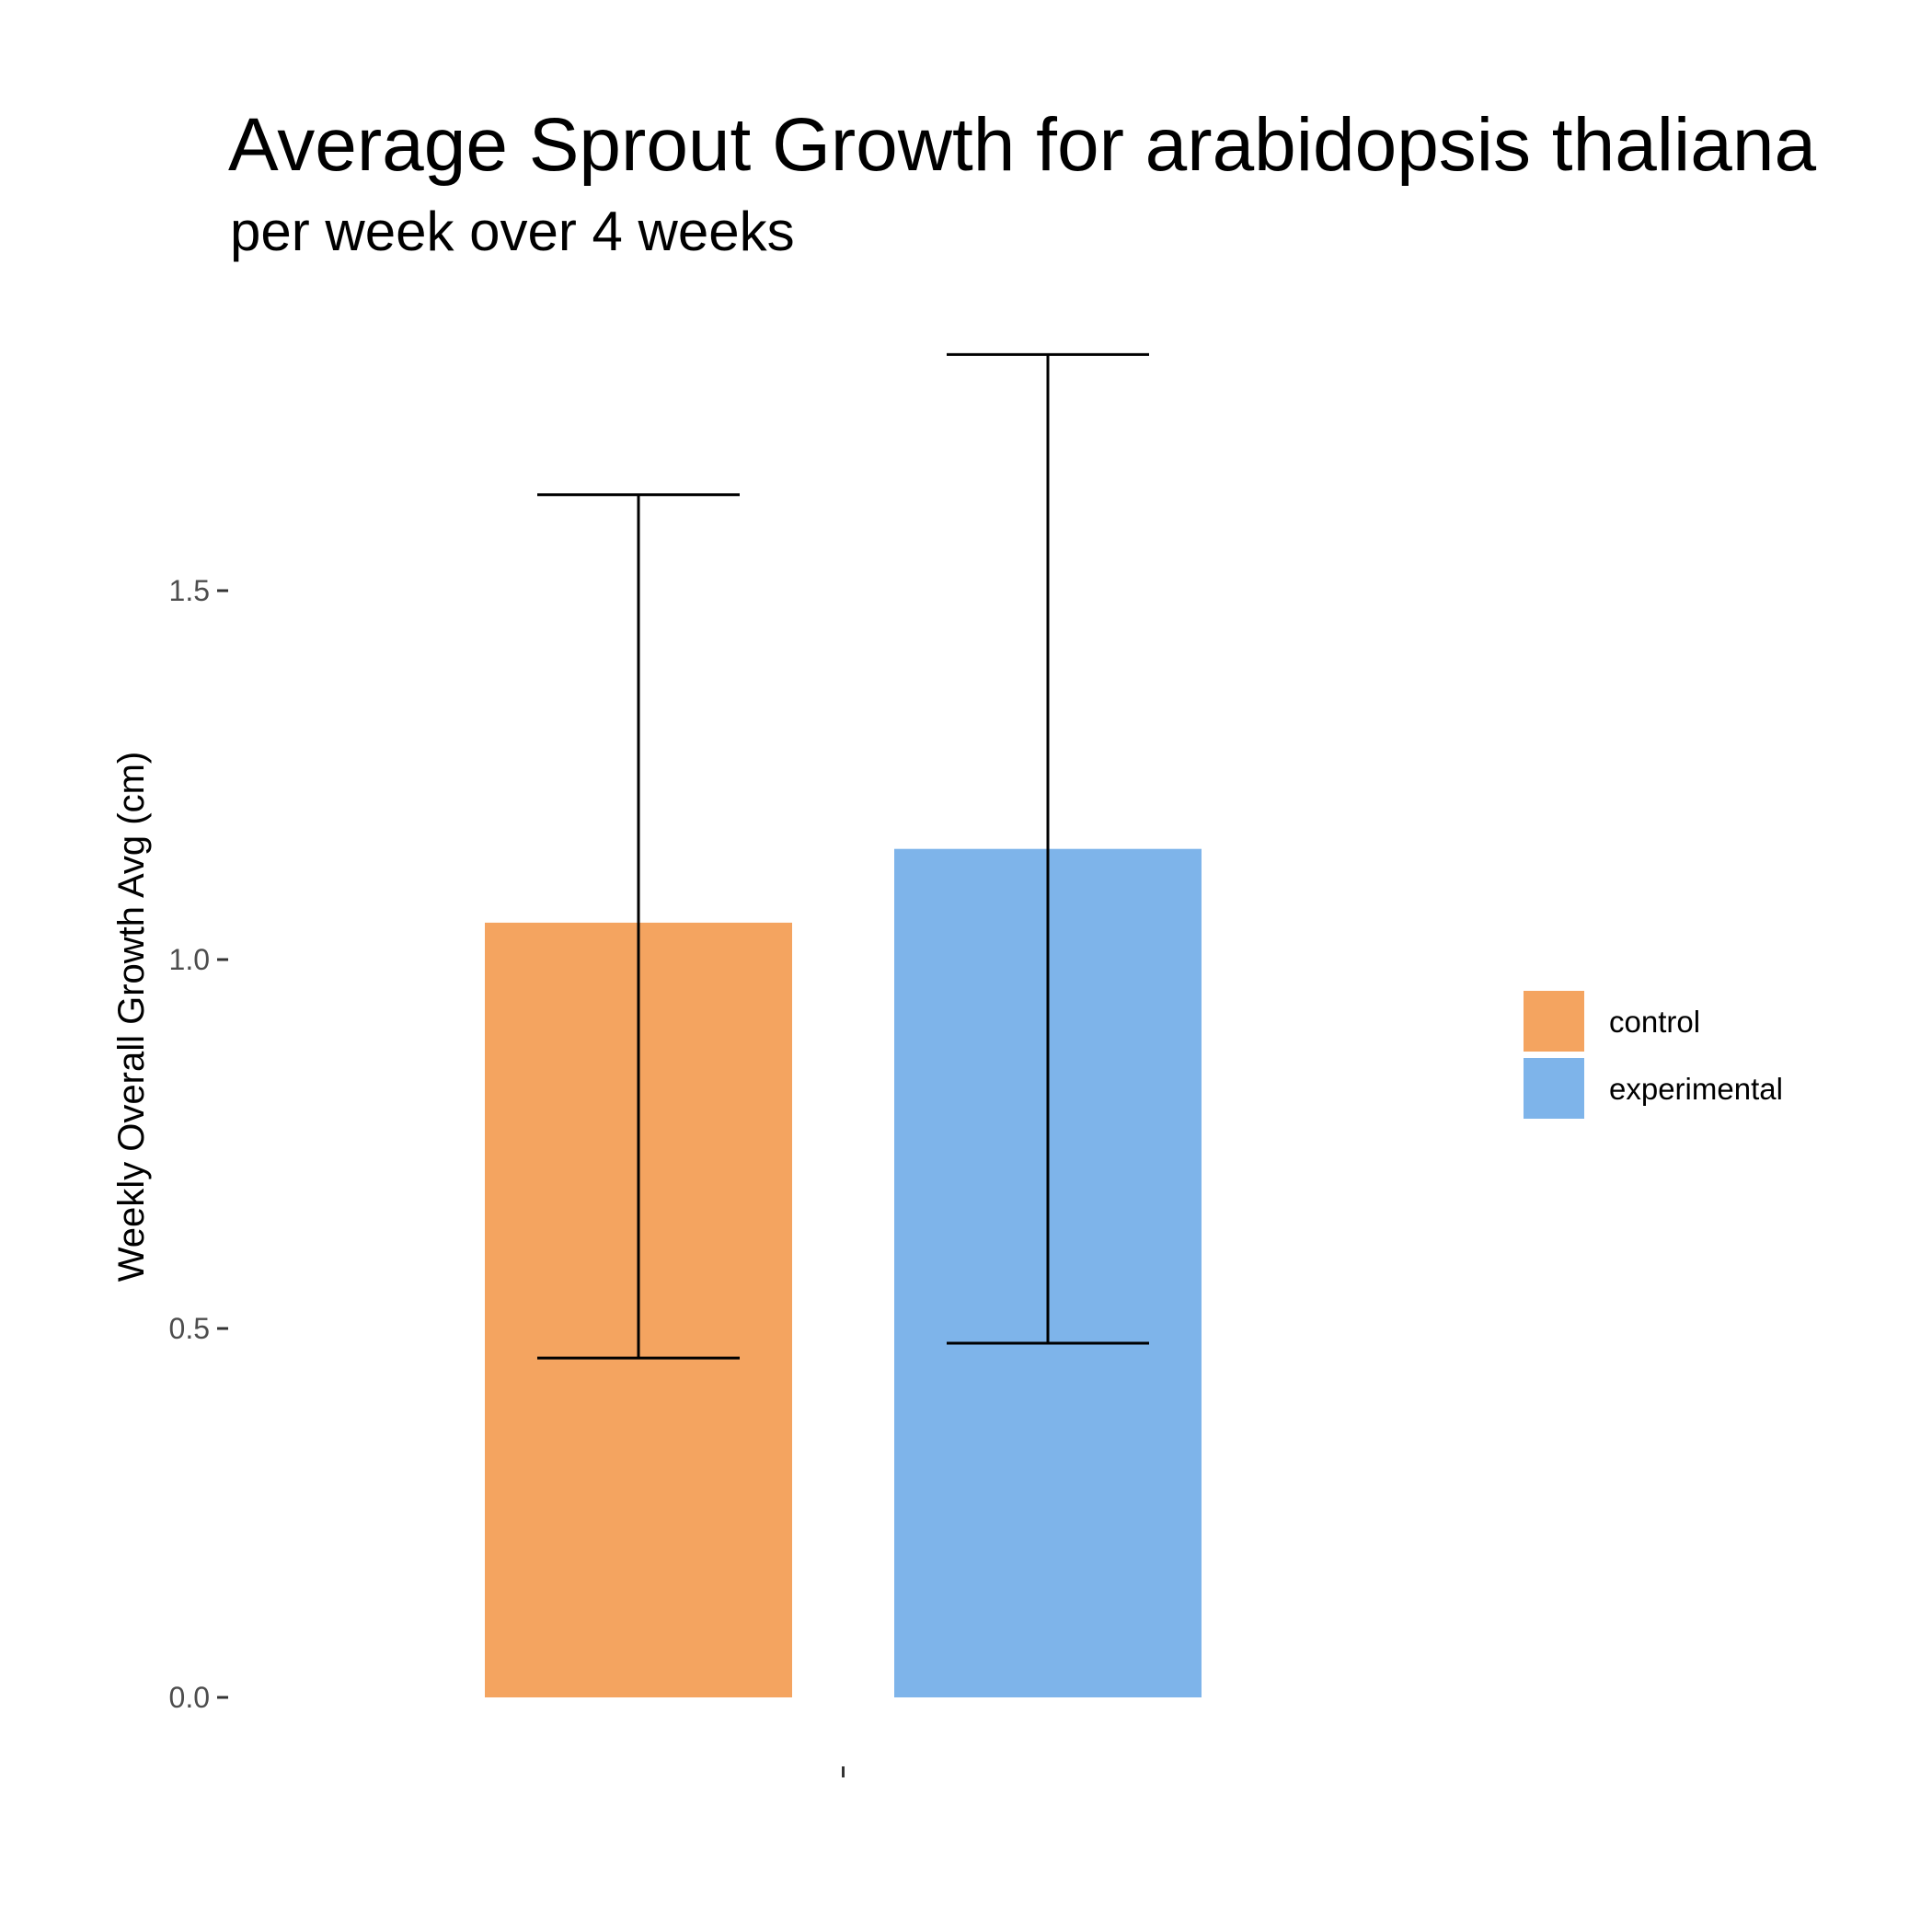 Image resolution: width=1932 pixels, height=1932 pixels. Describe the element at coordinates (189, 1697) in the screenshot. I see `y-tick-label: 0.0` at that location.